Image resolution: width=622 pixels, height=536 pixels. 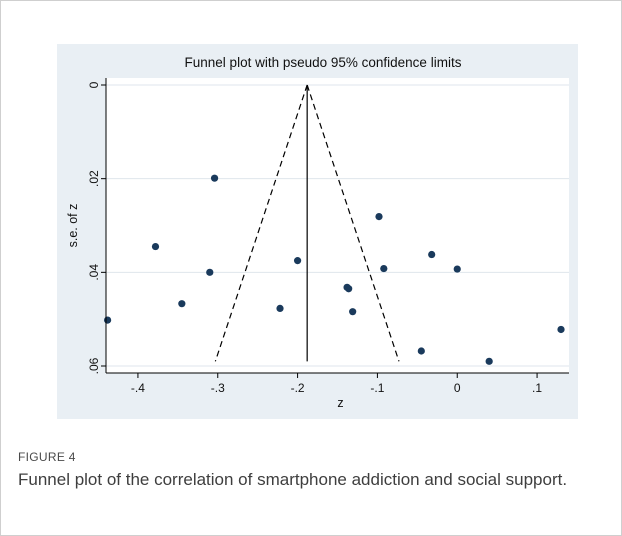 What do you see at coordinates (457, 388) in the screenshot?
I see `x-tick-label: 0` at bounding box center [457, 388].